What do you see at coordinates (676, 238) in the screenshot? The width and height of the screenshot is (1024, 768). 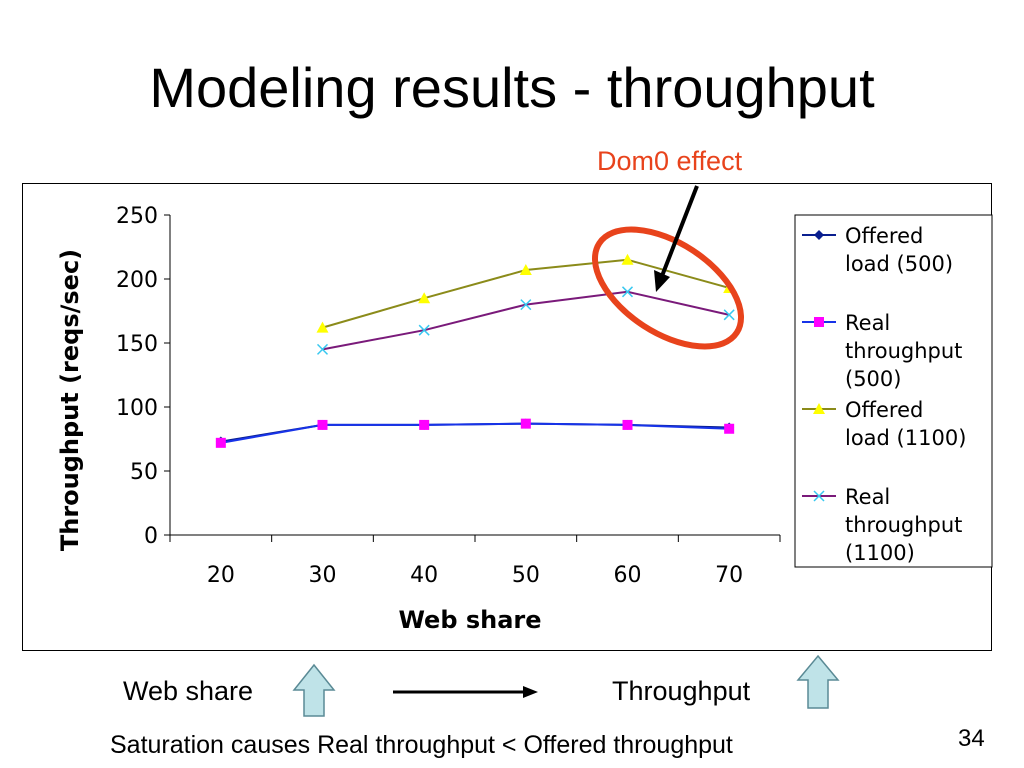 I see `dom0-pointer-arrow` at bounding box center [676, 238].